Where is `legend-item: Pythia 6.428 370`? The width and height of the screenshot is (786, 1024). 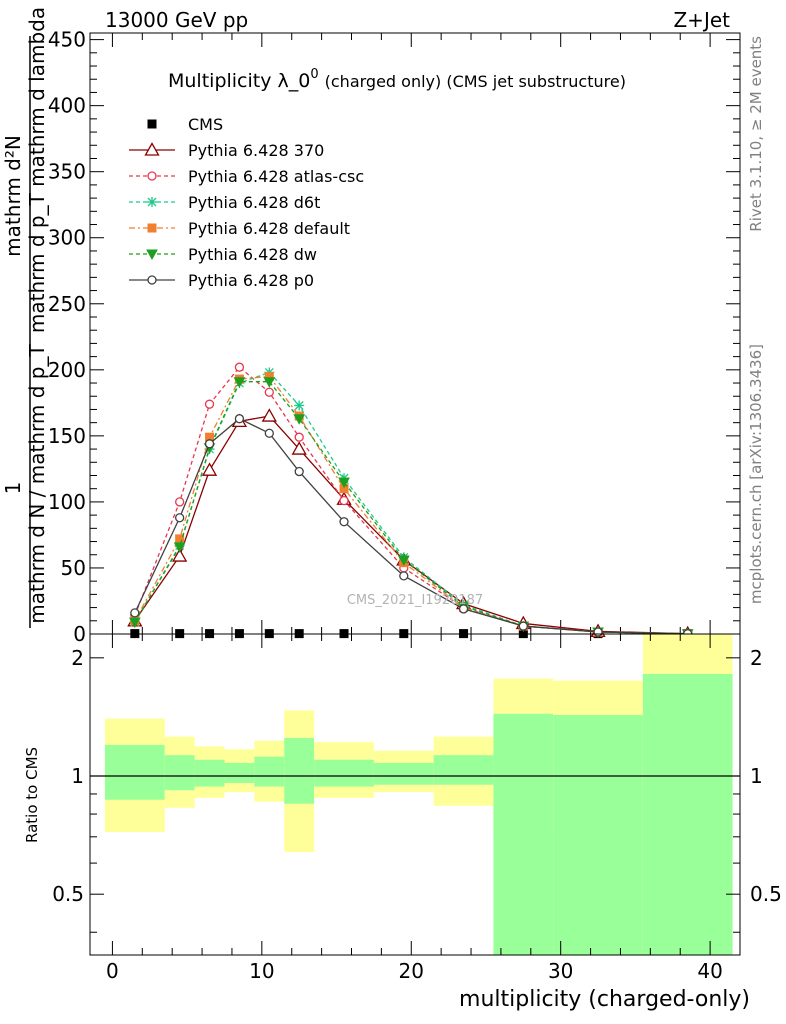
legend-item: Pythia 6.428 370 is located at coordinates (226, 150).